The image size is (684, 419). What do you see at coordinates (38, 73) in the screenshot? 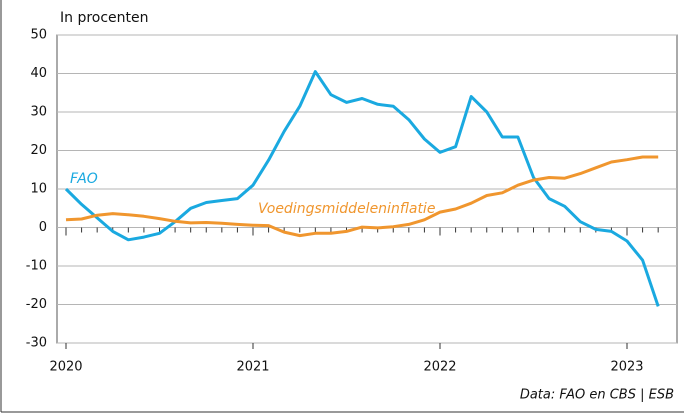
I see `y-tick-label: 40` at bounding box center [38, 73].